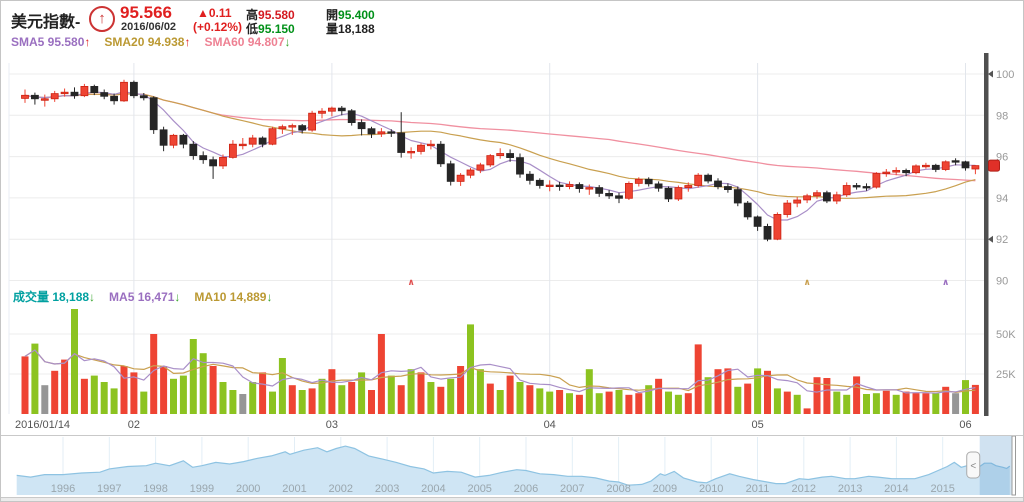 Image resolution: width=1024 pixels, height=502 pixels. What do you see at coordinates (896, 489) in the screenshot?
I see `navigator-year-label: 2014` at bounding box center [896, 489].